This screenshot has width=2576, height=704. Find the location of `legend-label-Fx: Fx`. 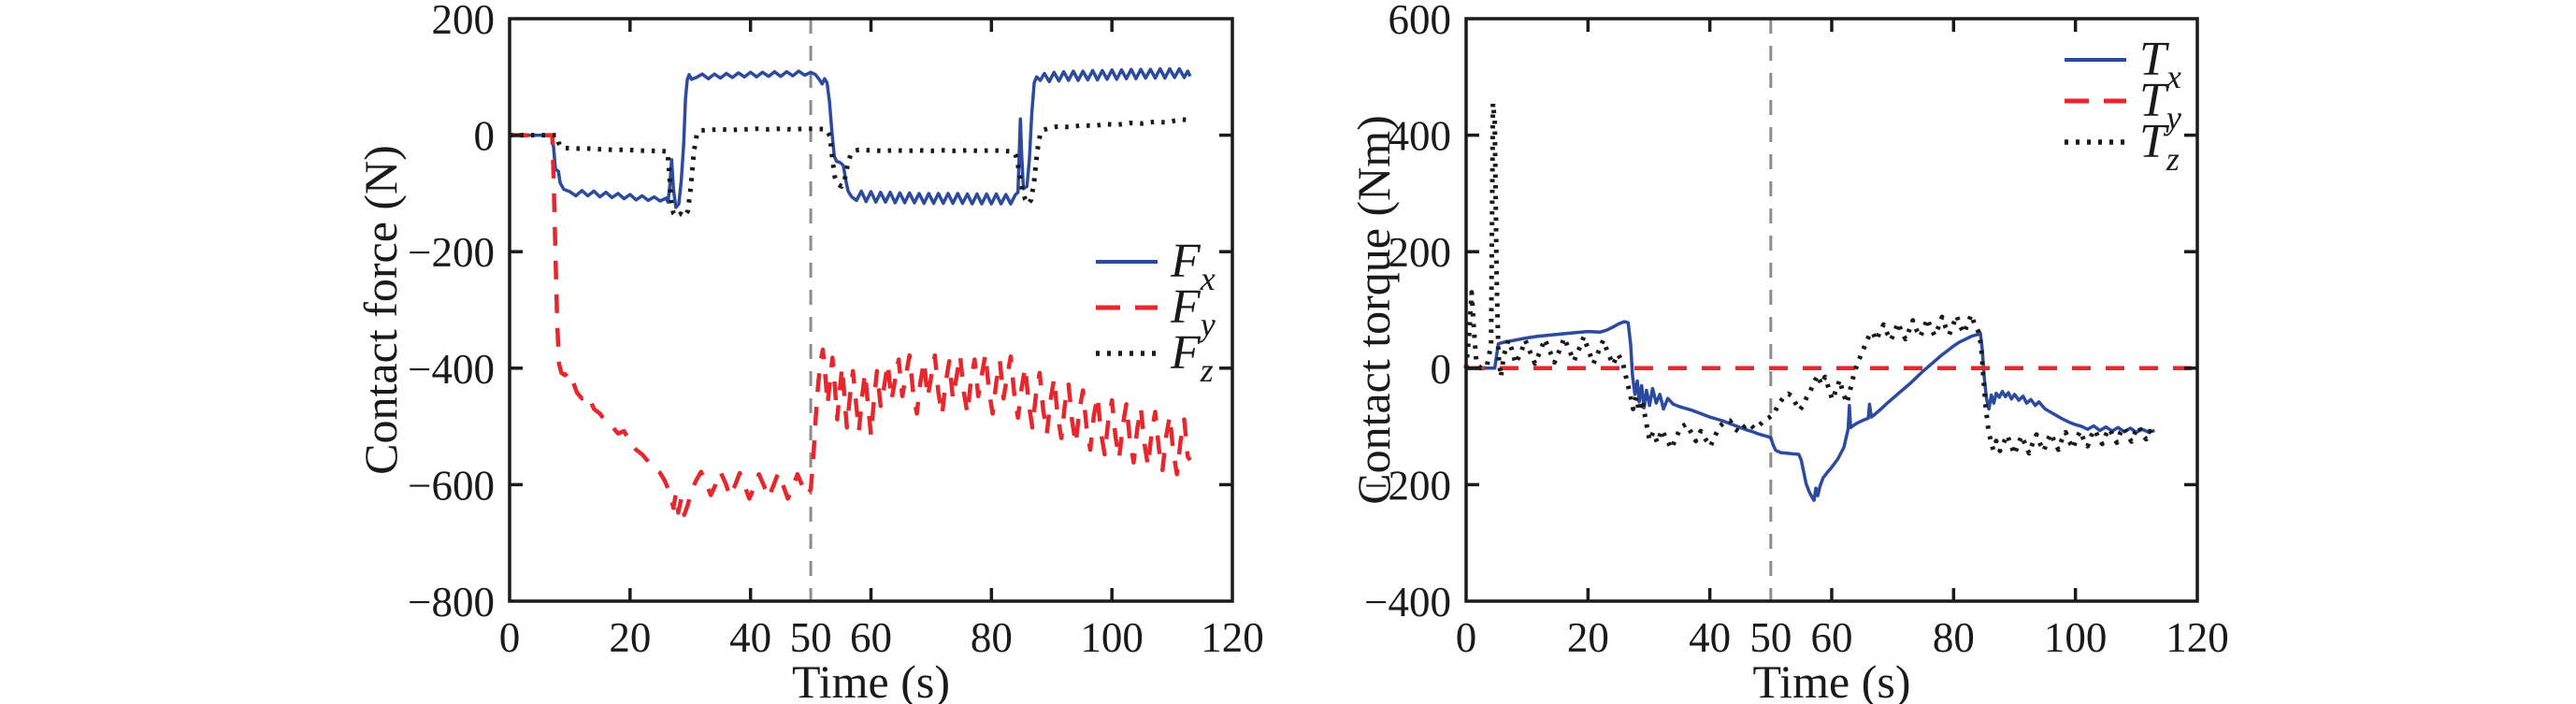

legend-label-Fx: Fx is located at coordinates (1193, 266).